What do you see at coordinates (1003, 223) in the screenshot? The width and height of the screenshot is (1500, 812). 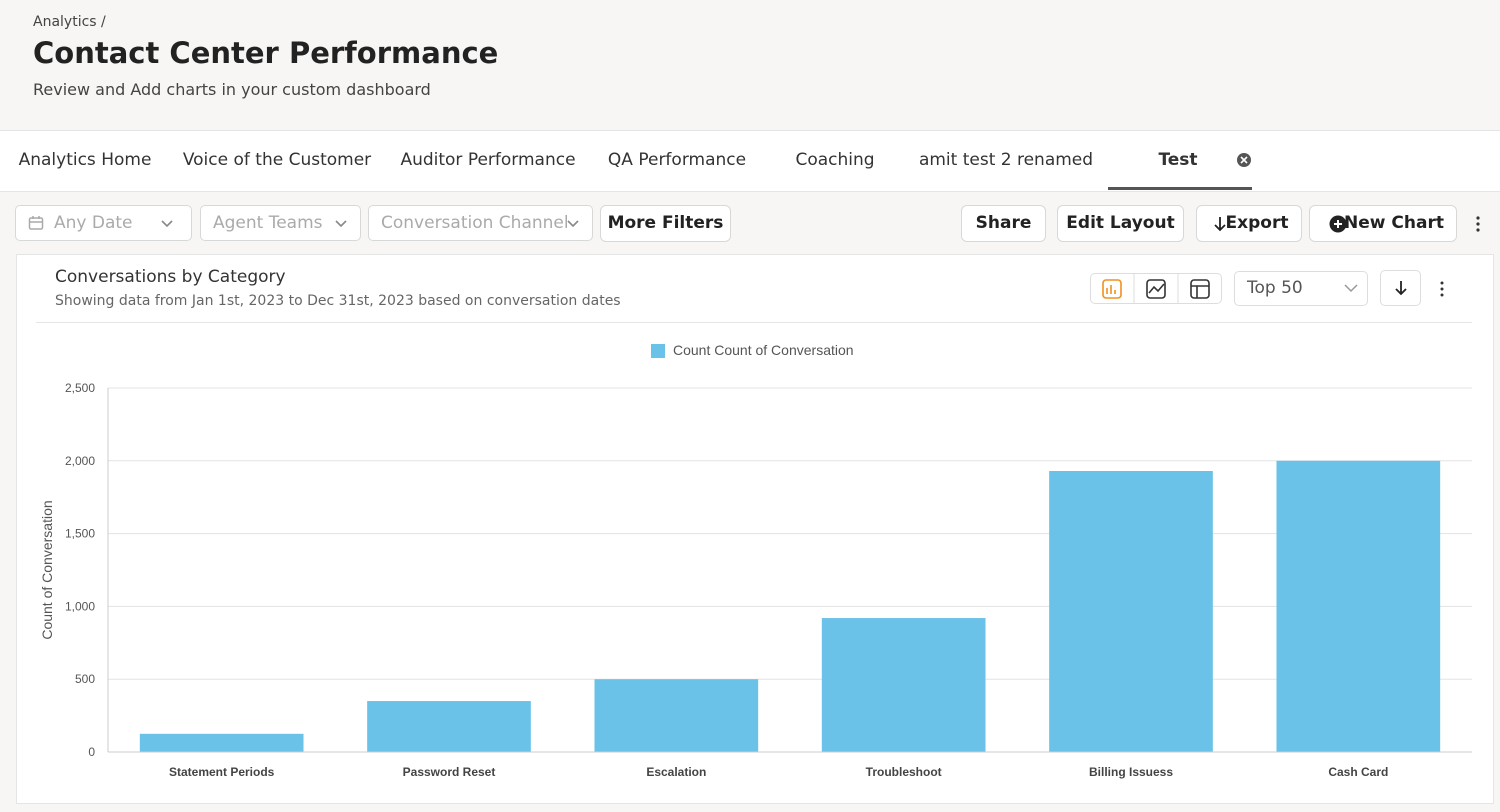 I see `share-button: Share` at bounding box center [1003, 223].